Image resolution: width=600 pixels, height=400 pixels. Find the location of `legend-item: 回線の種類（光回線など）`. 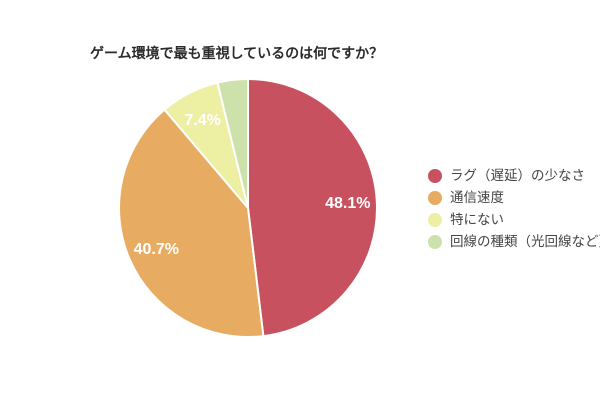

legend-item: 回線の種類（光回線など） is located at coordinates (514, 242).